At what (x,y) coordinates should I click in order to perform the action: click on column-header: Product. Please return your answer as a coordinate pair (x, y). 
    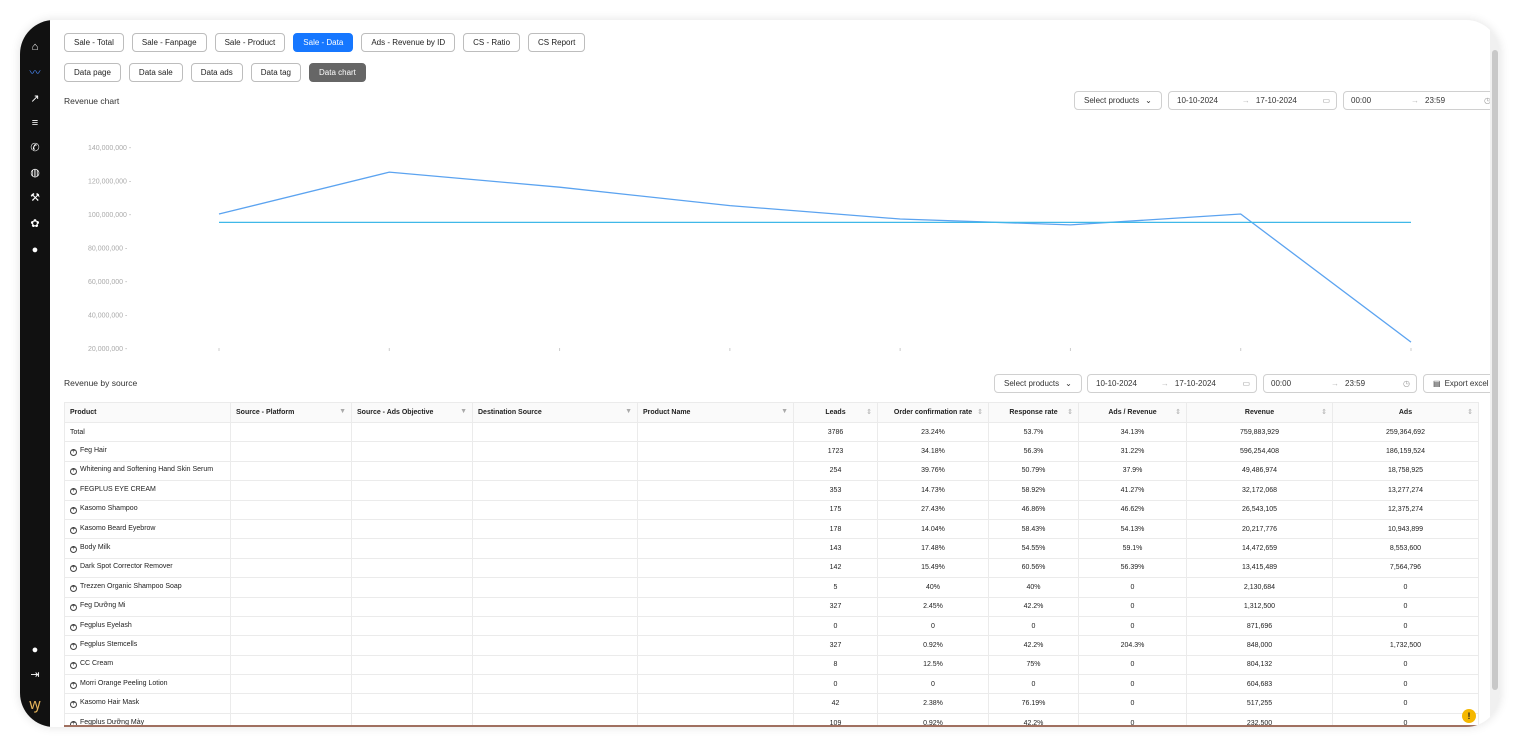
    Looking at the image, I should click on (147, 412).